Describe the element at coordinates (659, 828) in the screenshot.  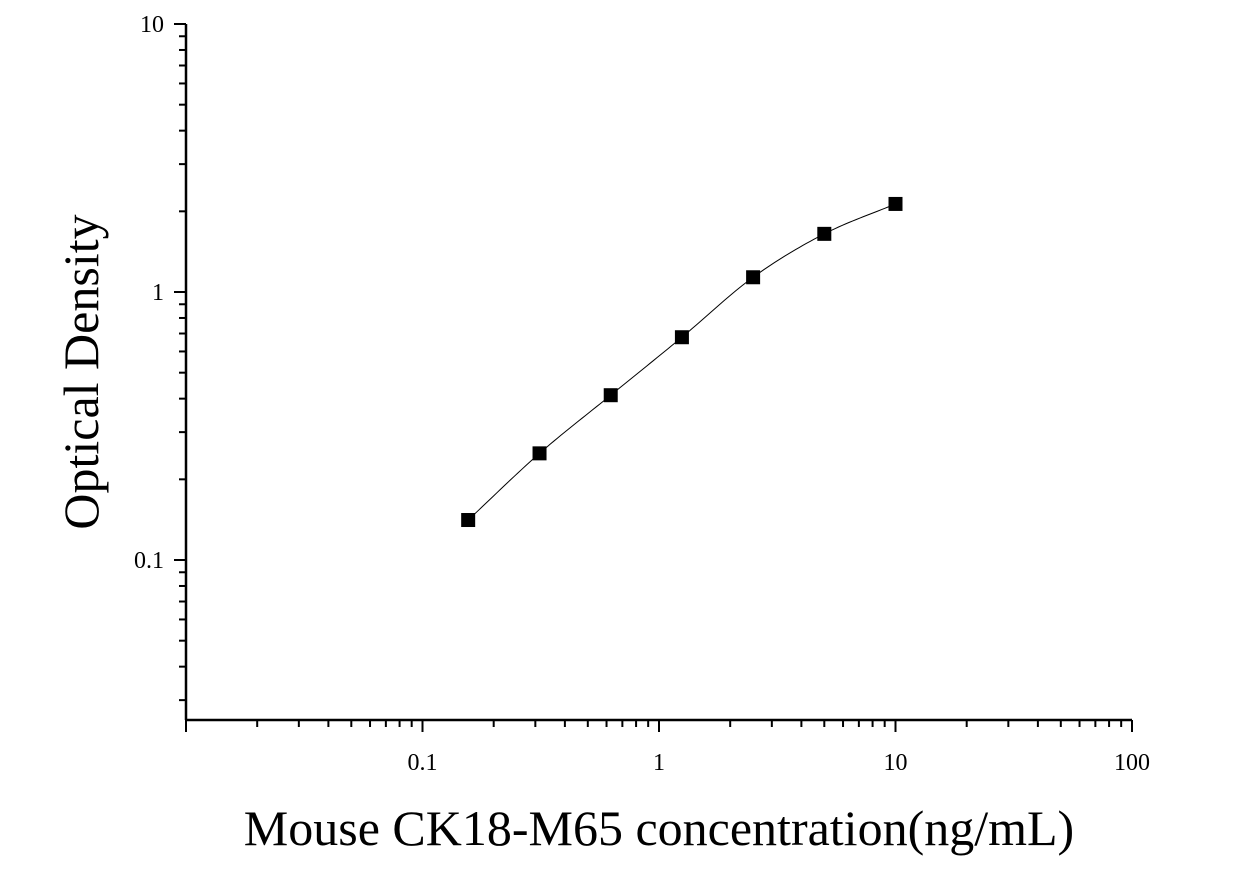
I see `x-axis-title: Mouse CK18-M65 concentration(ng/mL)` at that location.